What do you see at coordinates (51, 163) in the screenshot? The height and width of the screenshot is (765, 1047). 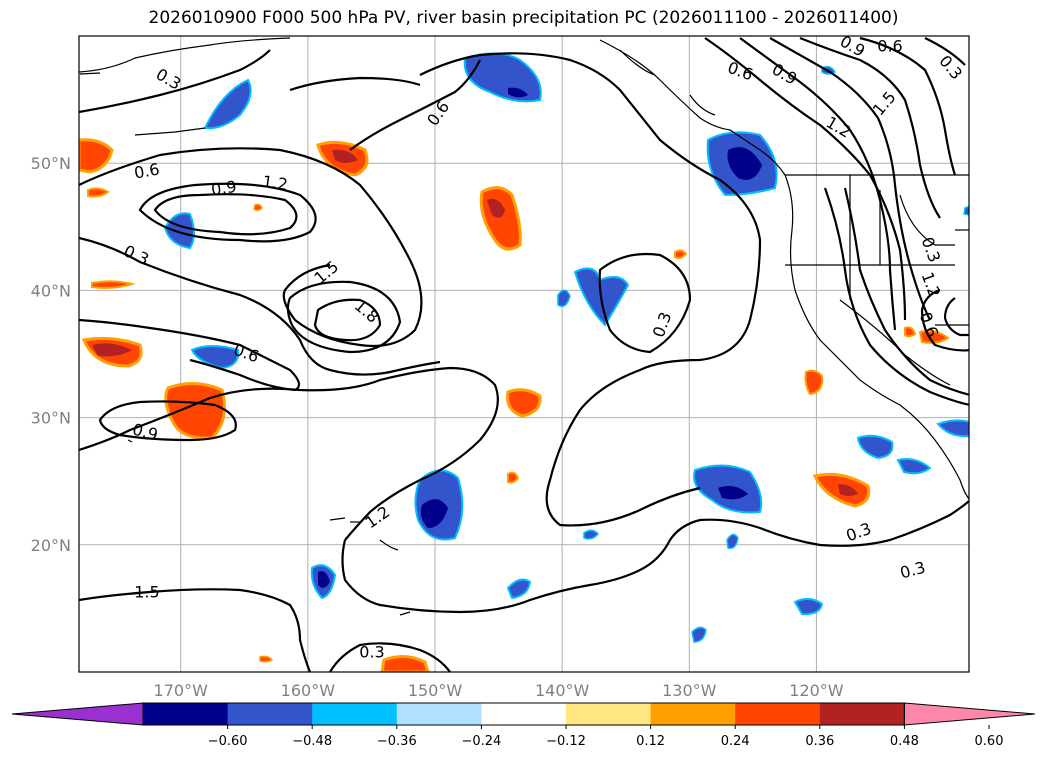 I see `lat-tick-label: 50°N` at bounding box center [51, 163].